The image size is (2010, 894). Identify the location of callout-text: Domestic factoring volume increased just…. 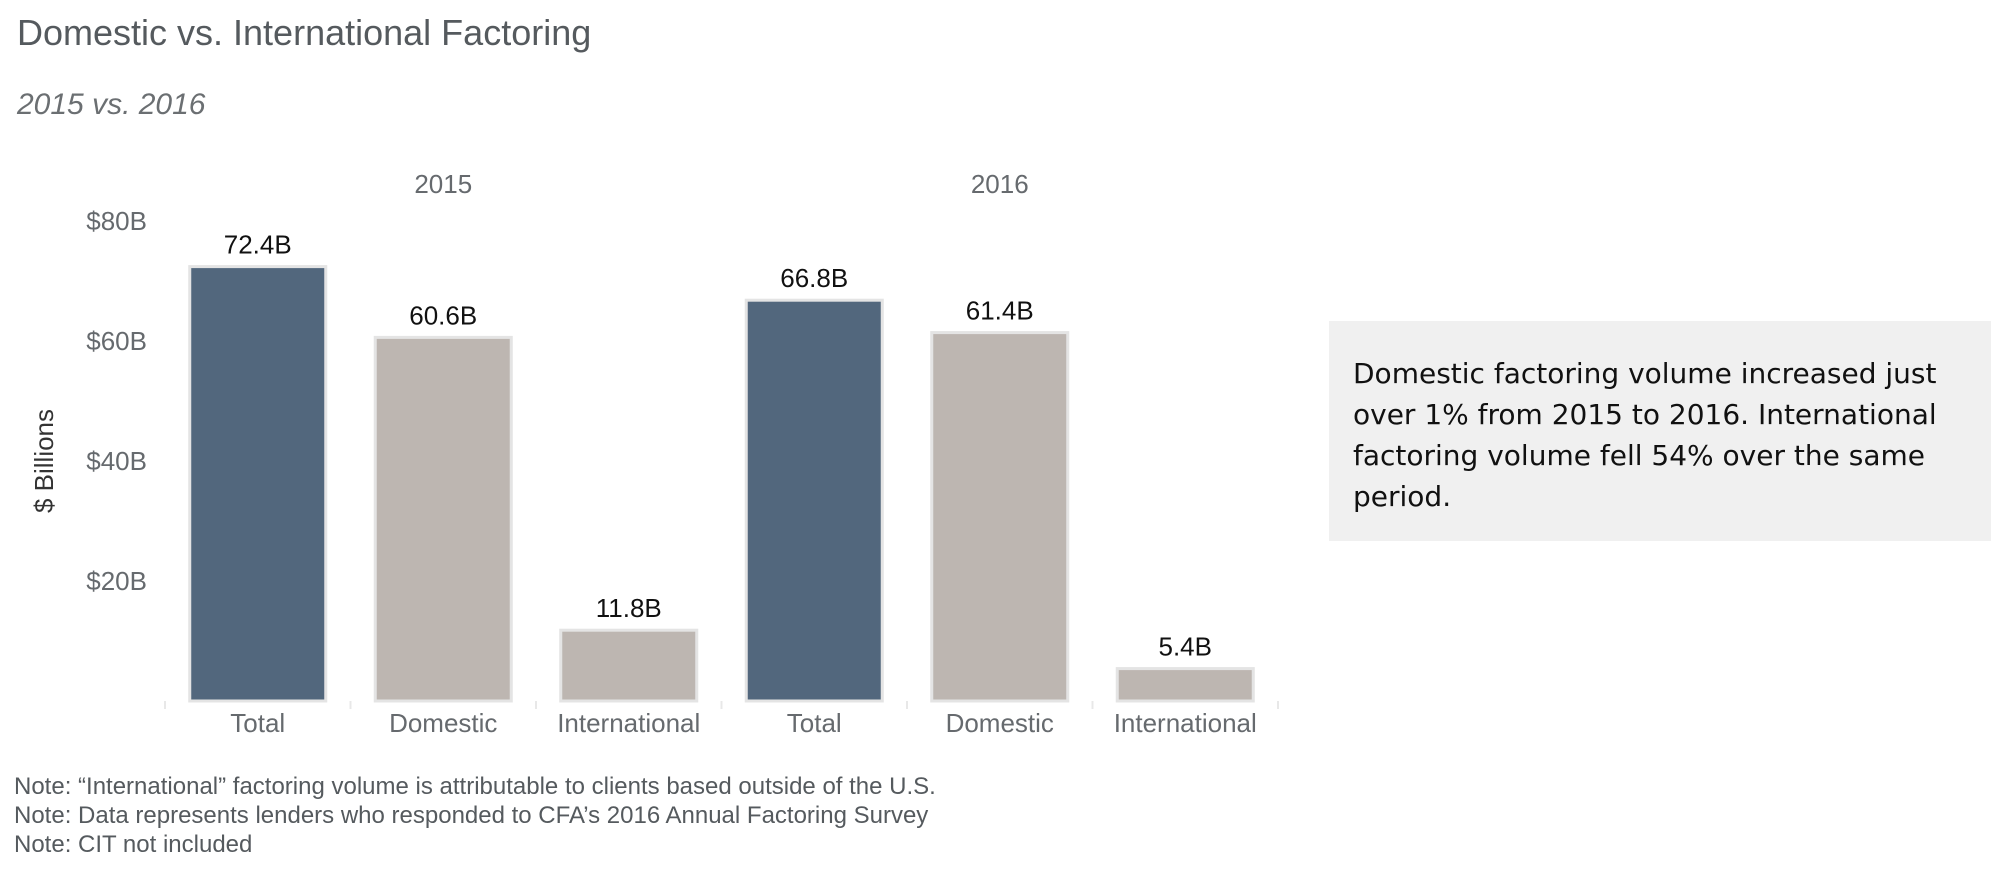
(1645, 435).